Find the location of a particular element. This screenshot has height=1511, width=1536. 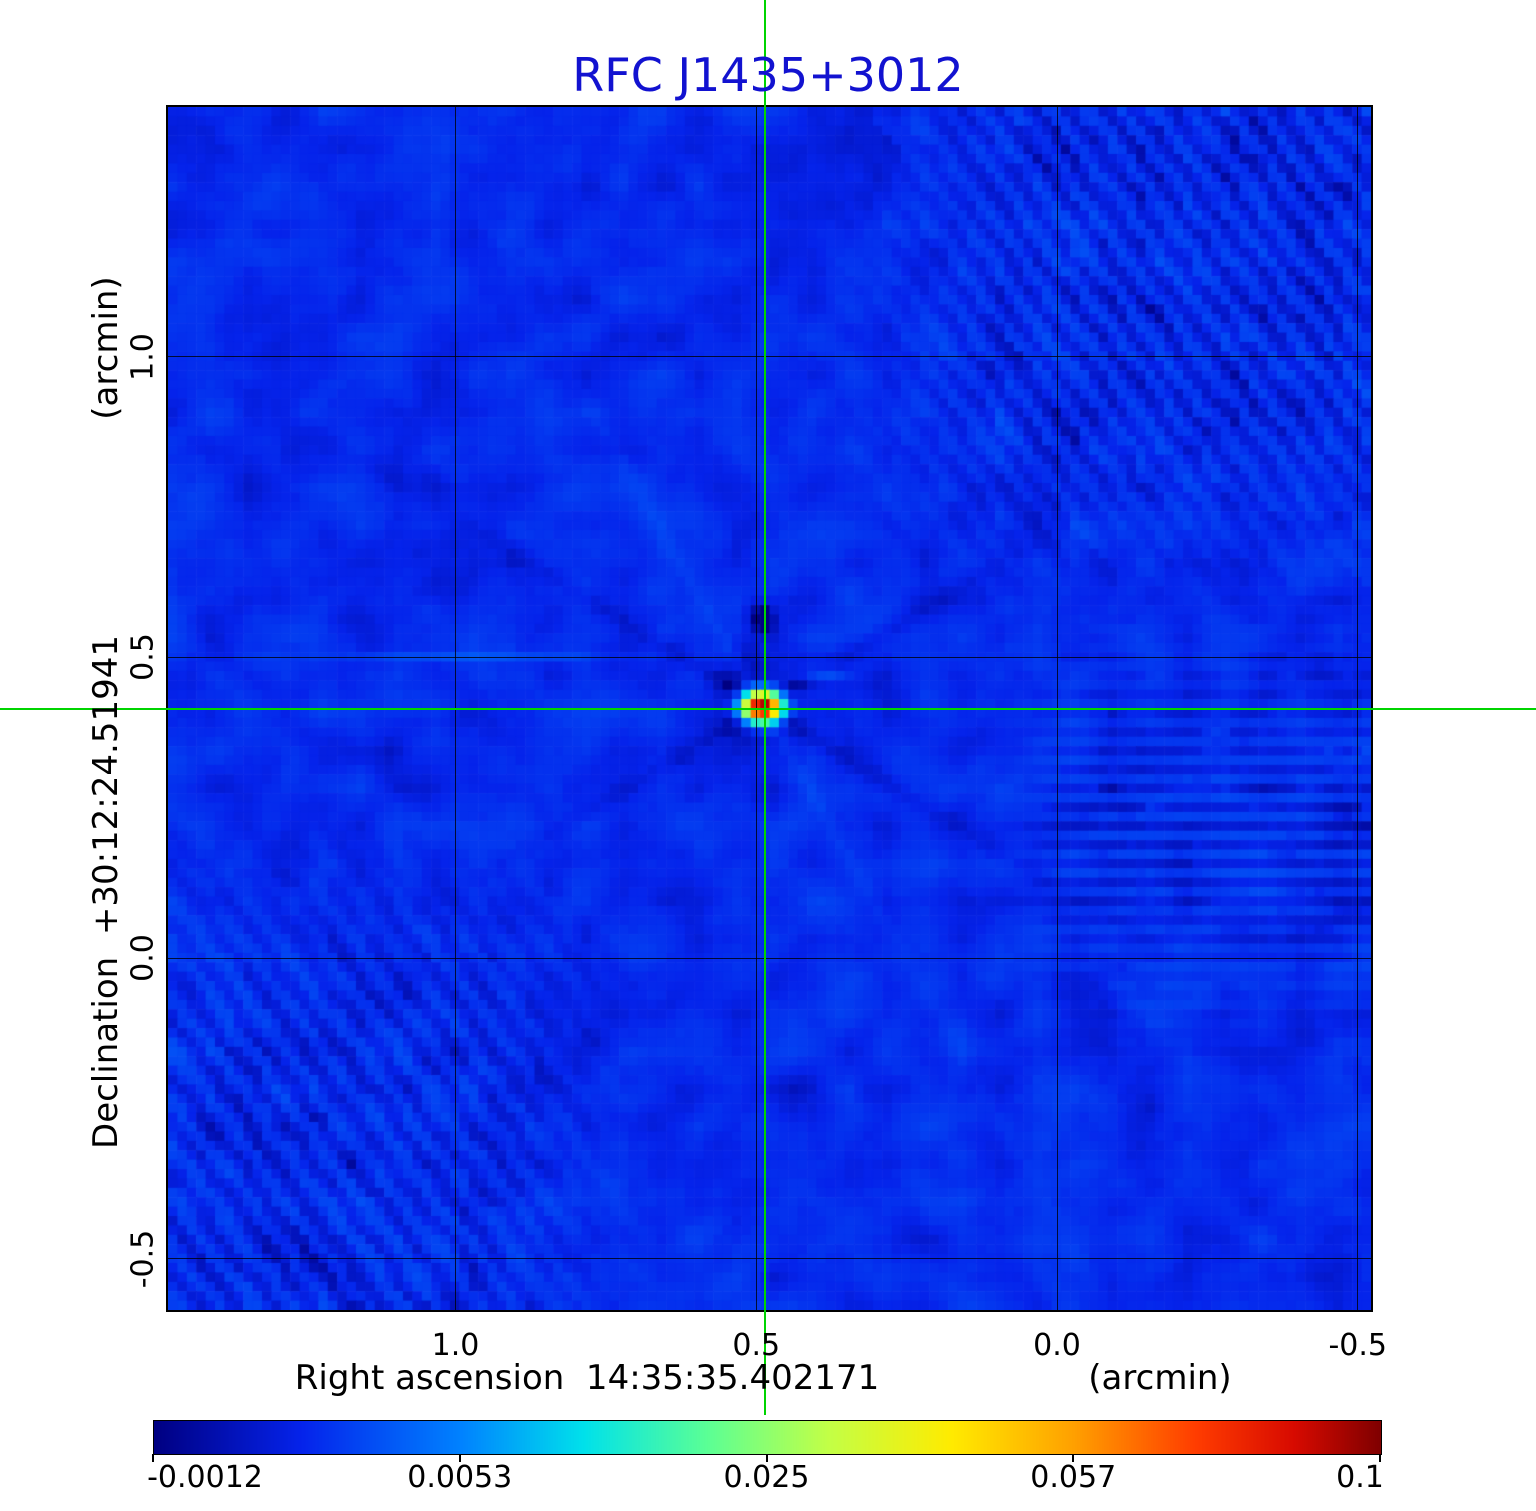

x-axis-unit-label: (arcmin) is located at coordinates (1160, 1378).